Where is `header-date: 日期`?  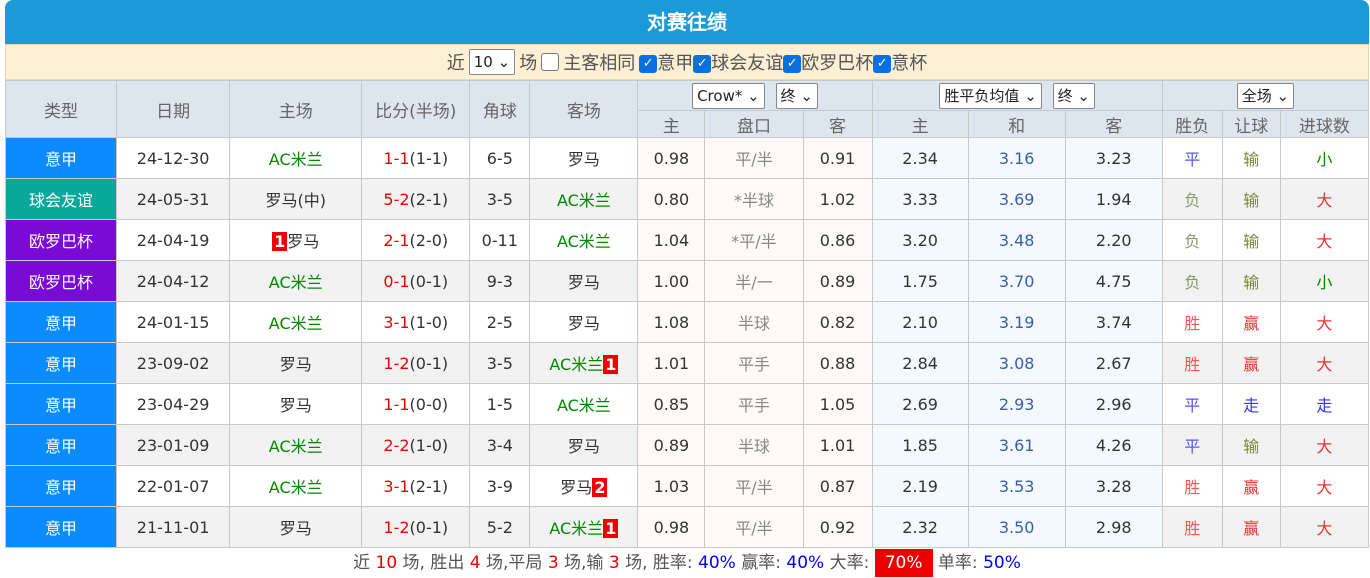 header-date: 日期 is located at coordinates (173, 109).